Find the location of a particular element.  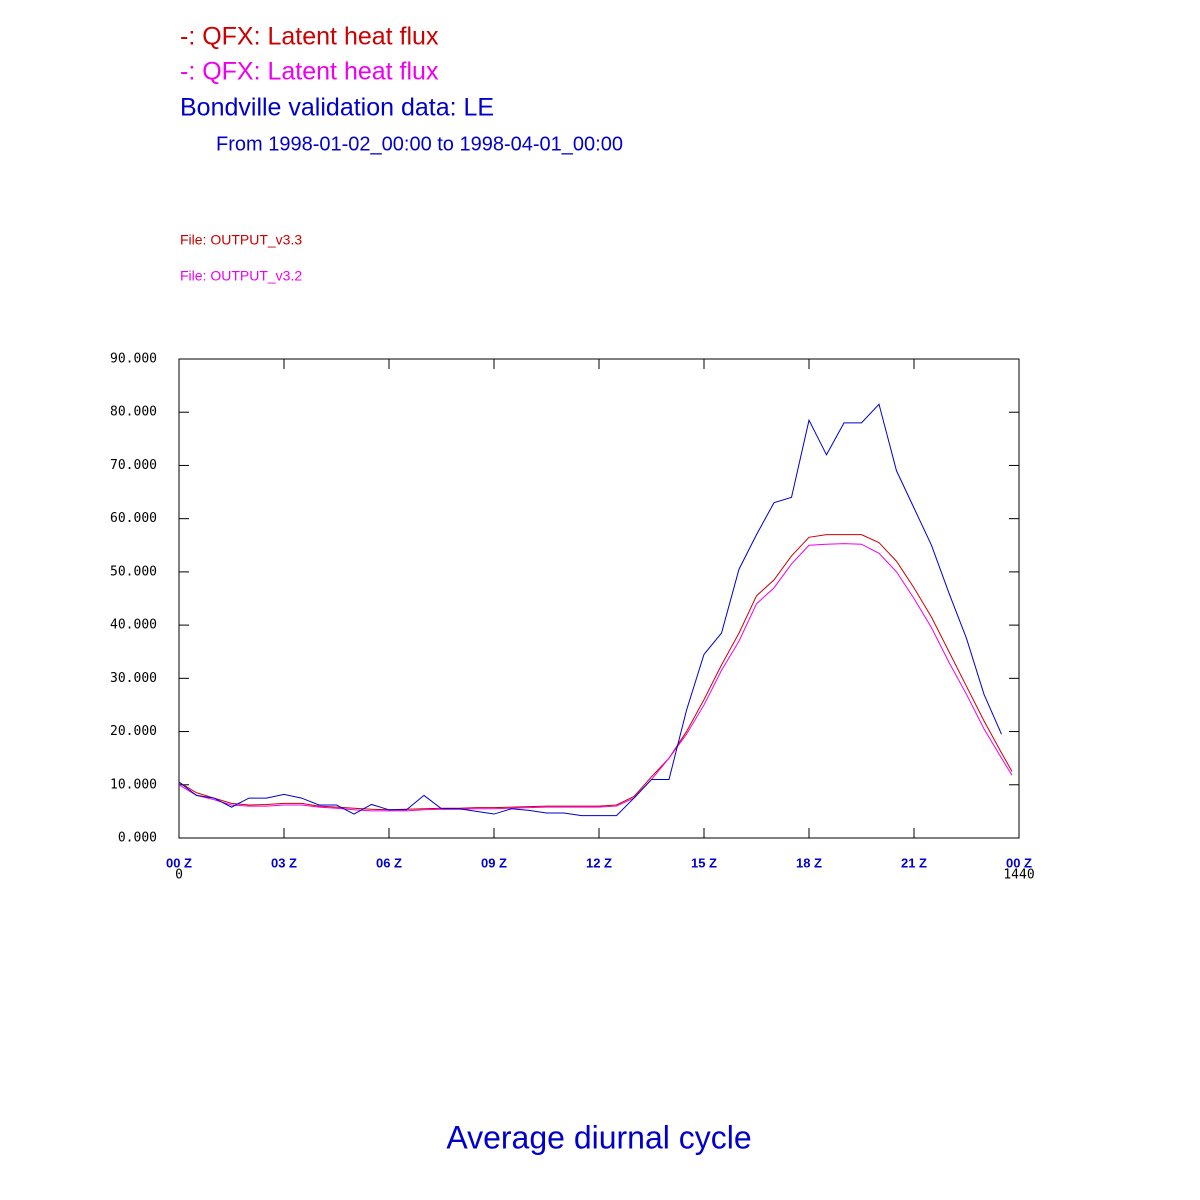

y-tick-label: 20.000 is located at coordinates (133, 731).